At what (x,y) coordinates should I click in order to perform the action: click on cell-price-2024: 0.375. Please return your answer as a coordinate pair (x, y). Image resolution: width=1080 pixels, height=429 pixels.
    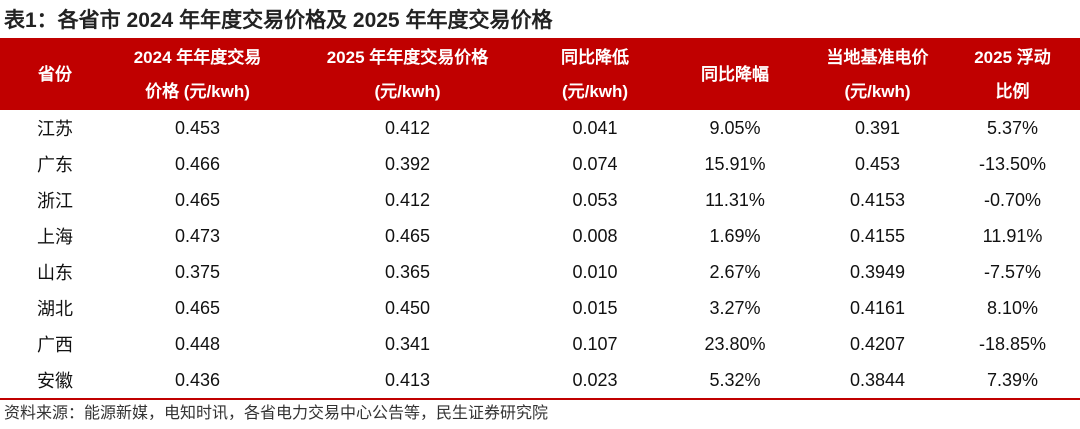
    Looking at the image, I should click on (197, 271).